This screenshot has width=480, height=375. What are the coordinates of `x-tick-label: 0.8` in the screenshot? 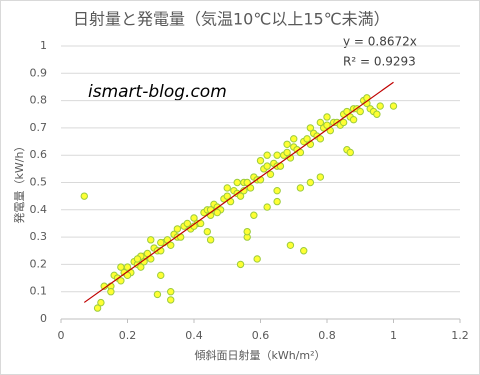 It's located at (327, 335).